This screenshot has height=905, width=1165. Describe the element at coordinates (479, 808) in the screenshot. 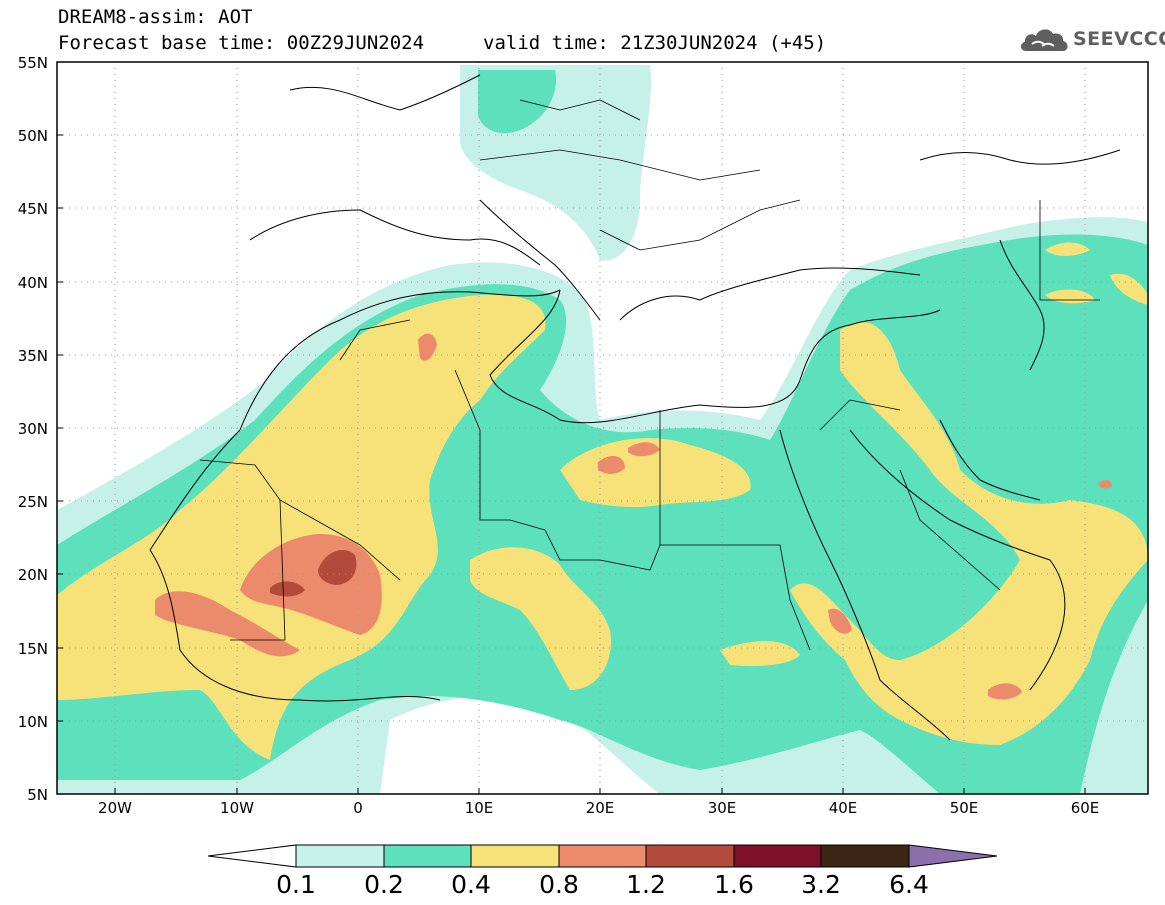

I see `lon-label: 10E` at that location.